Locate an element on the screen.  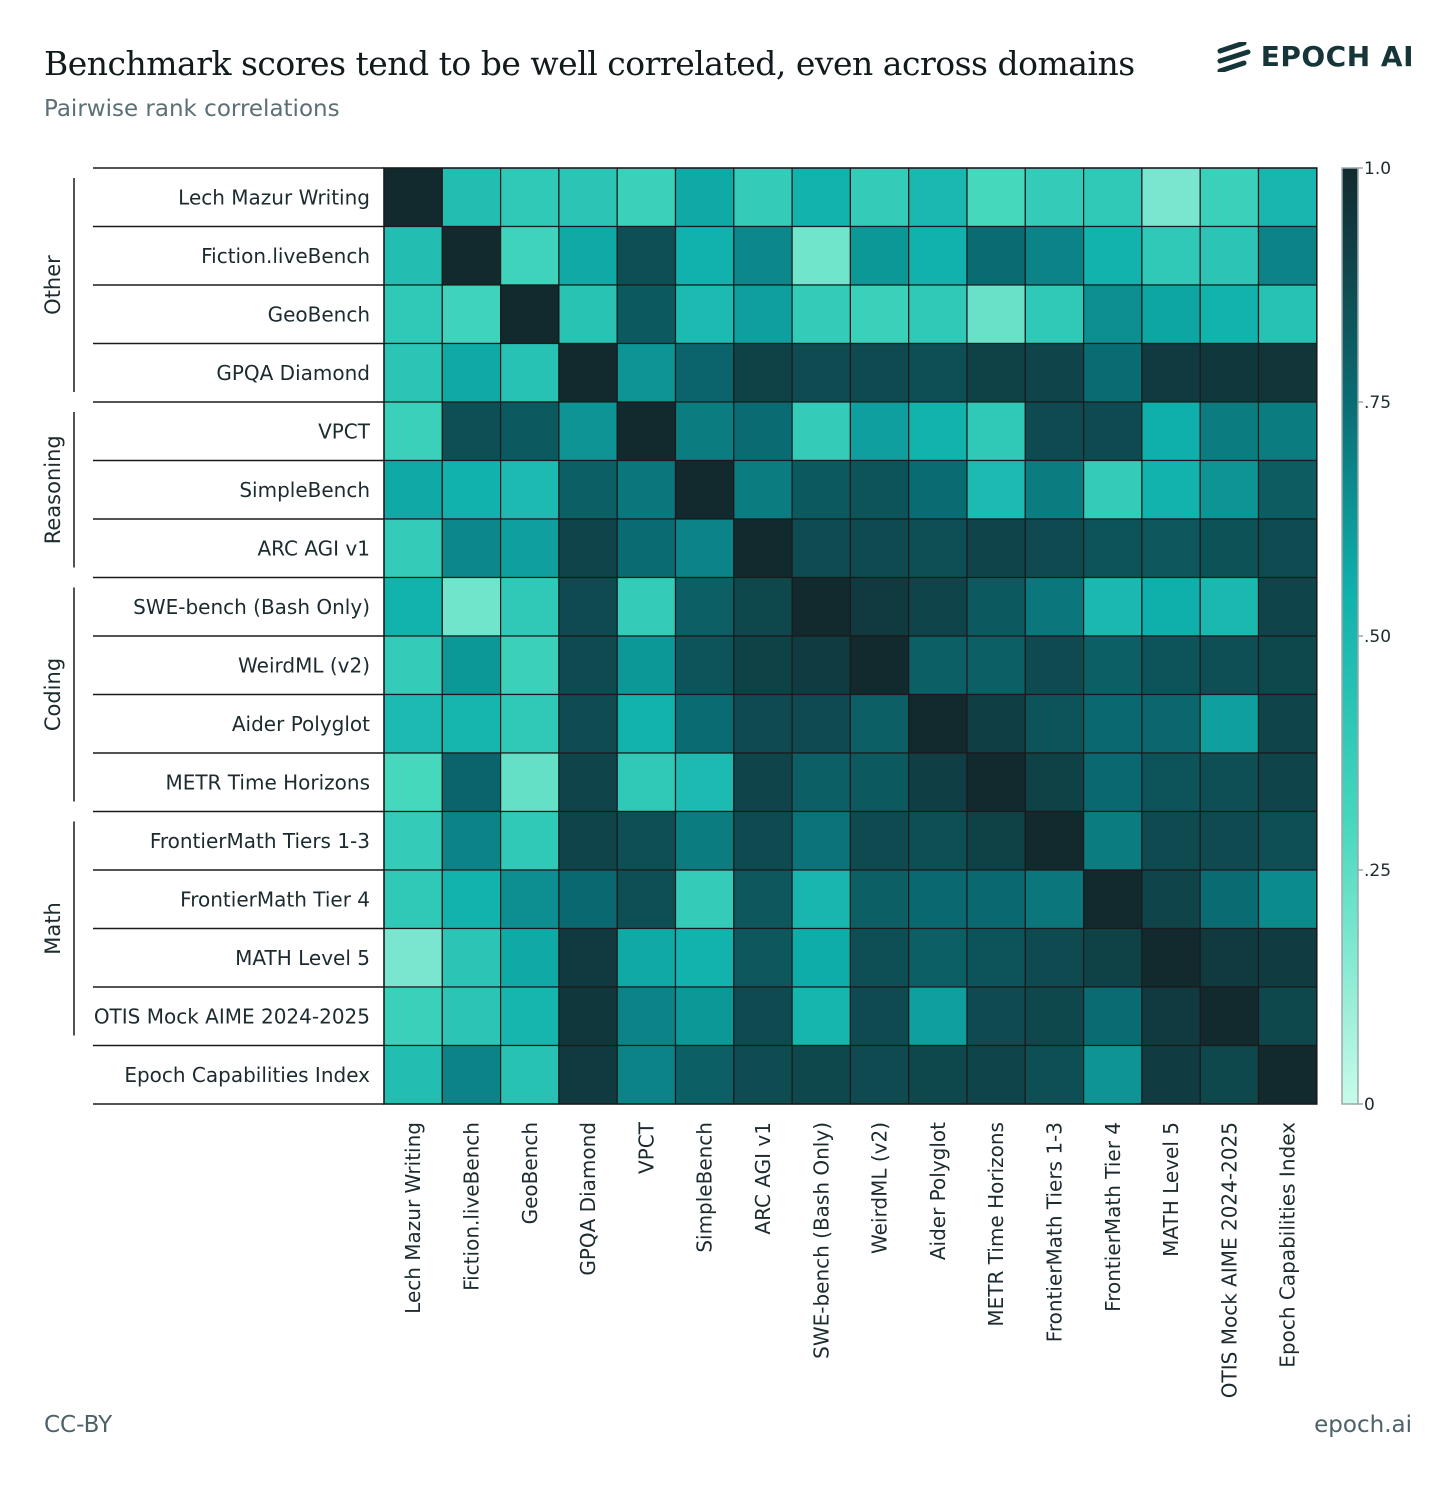
column-label: FrontierMath Tiers 1-3 is located at coordinates (1054, 1232).